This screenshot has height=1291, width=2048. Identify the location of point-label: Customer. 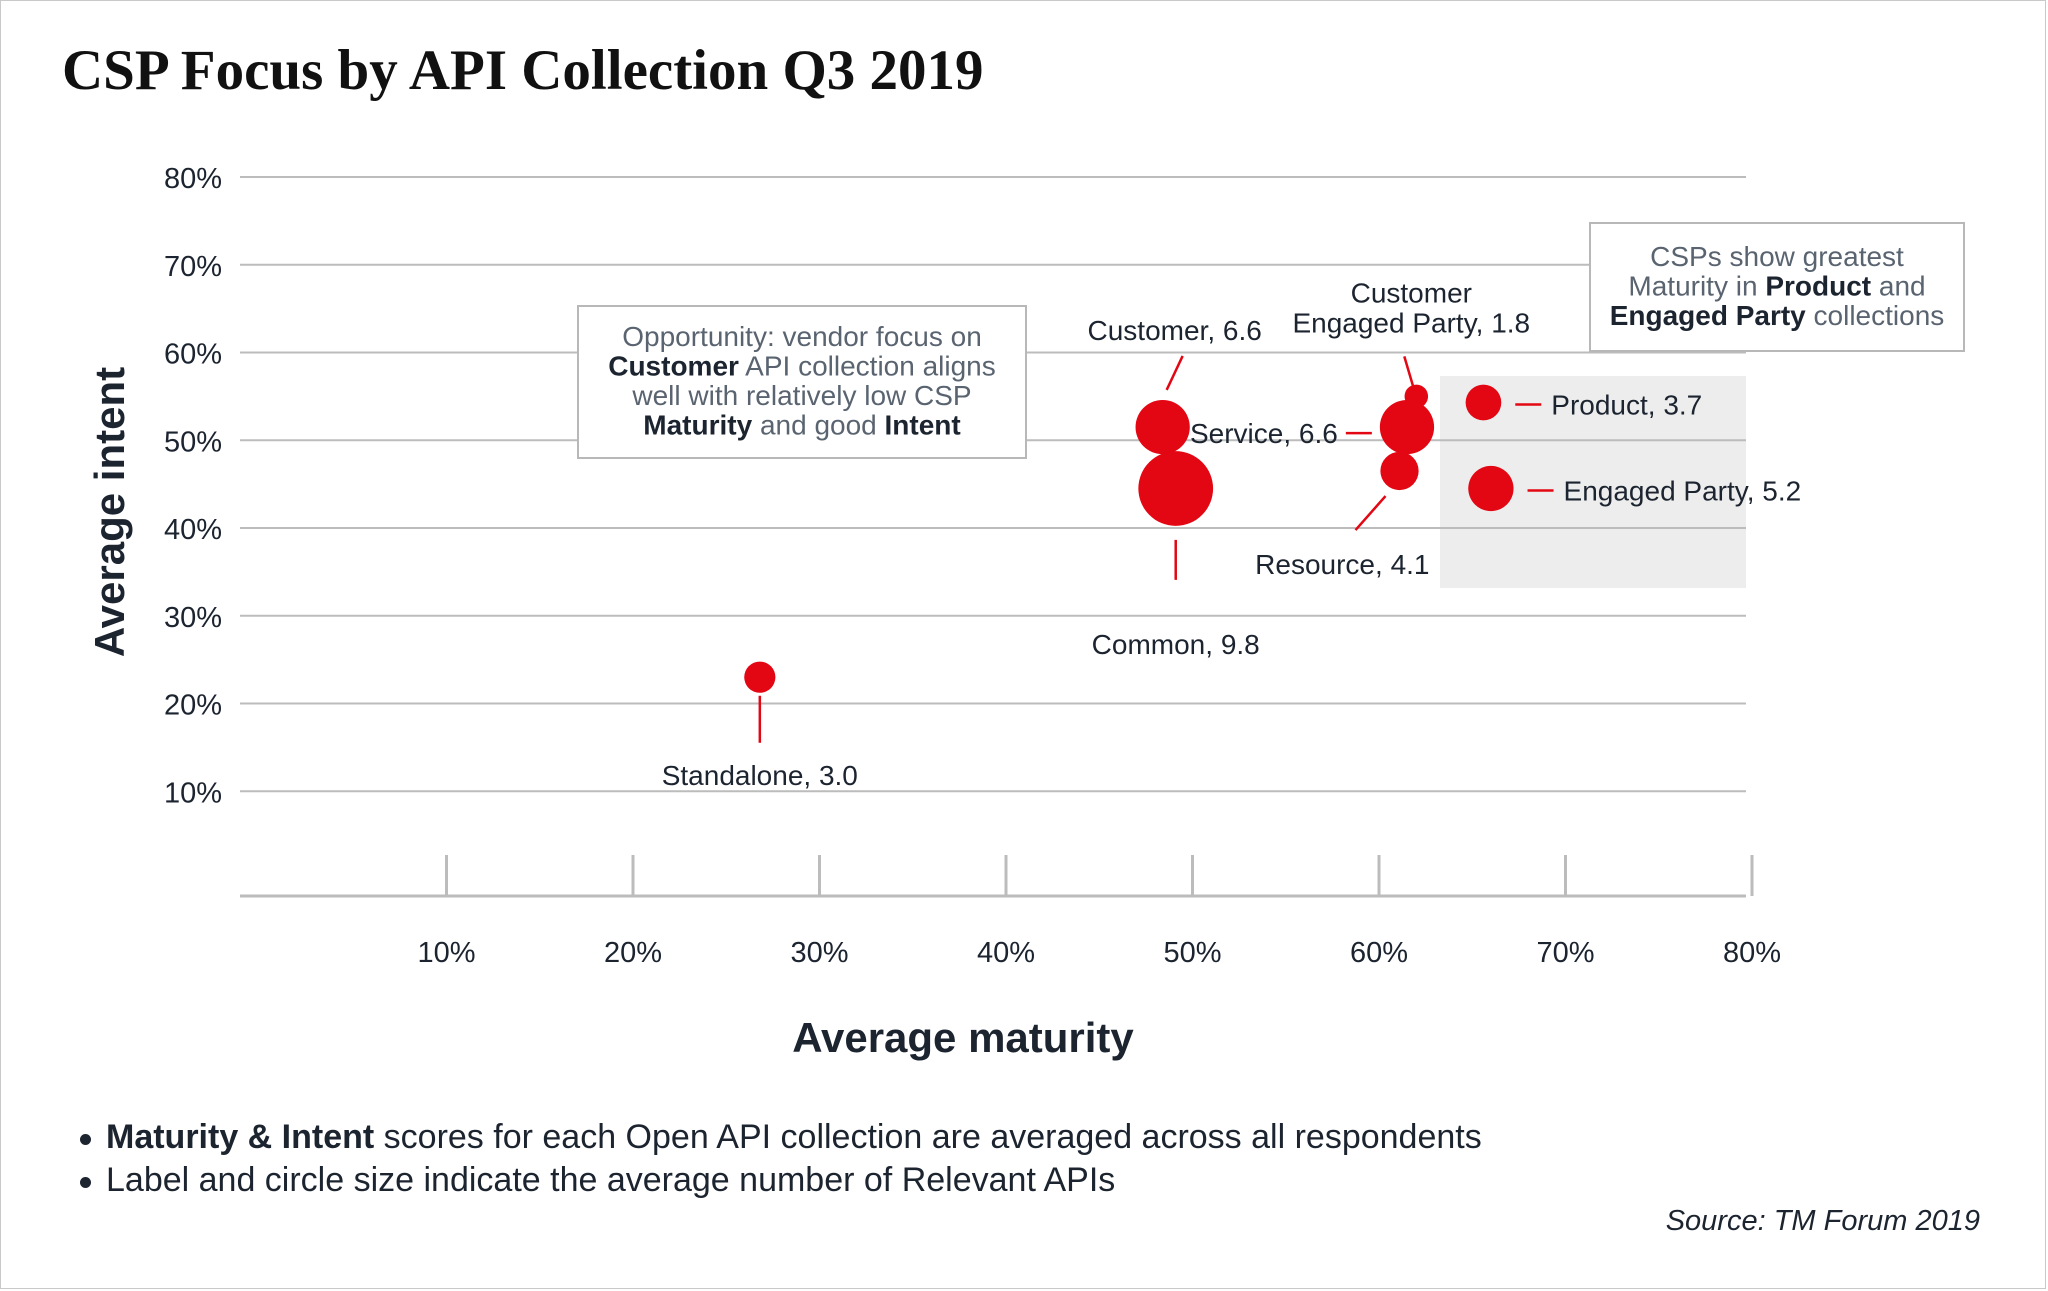
(1411, 292).